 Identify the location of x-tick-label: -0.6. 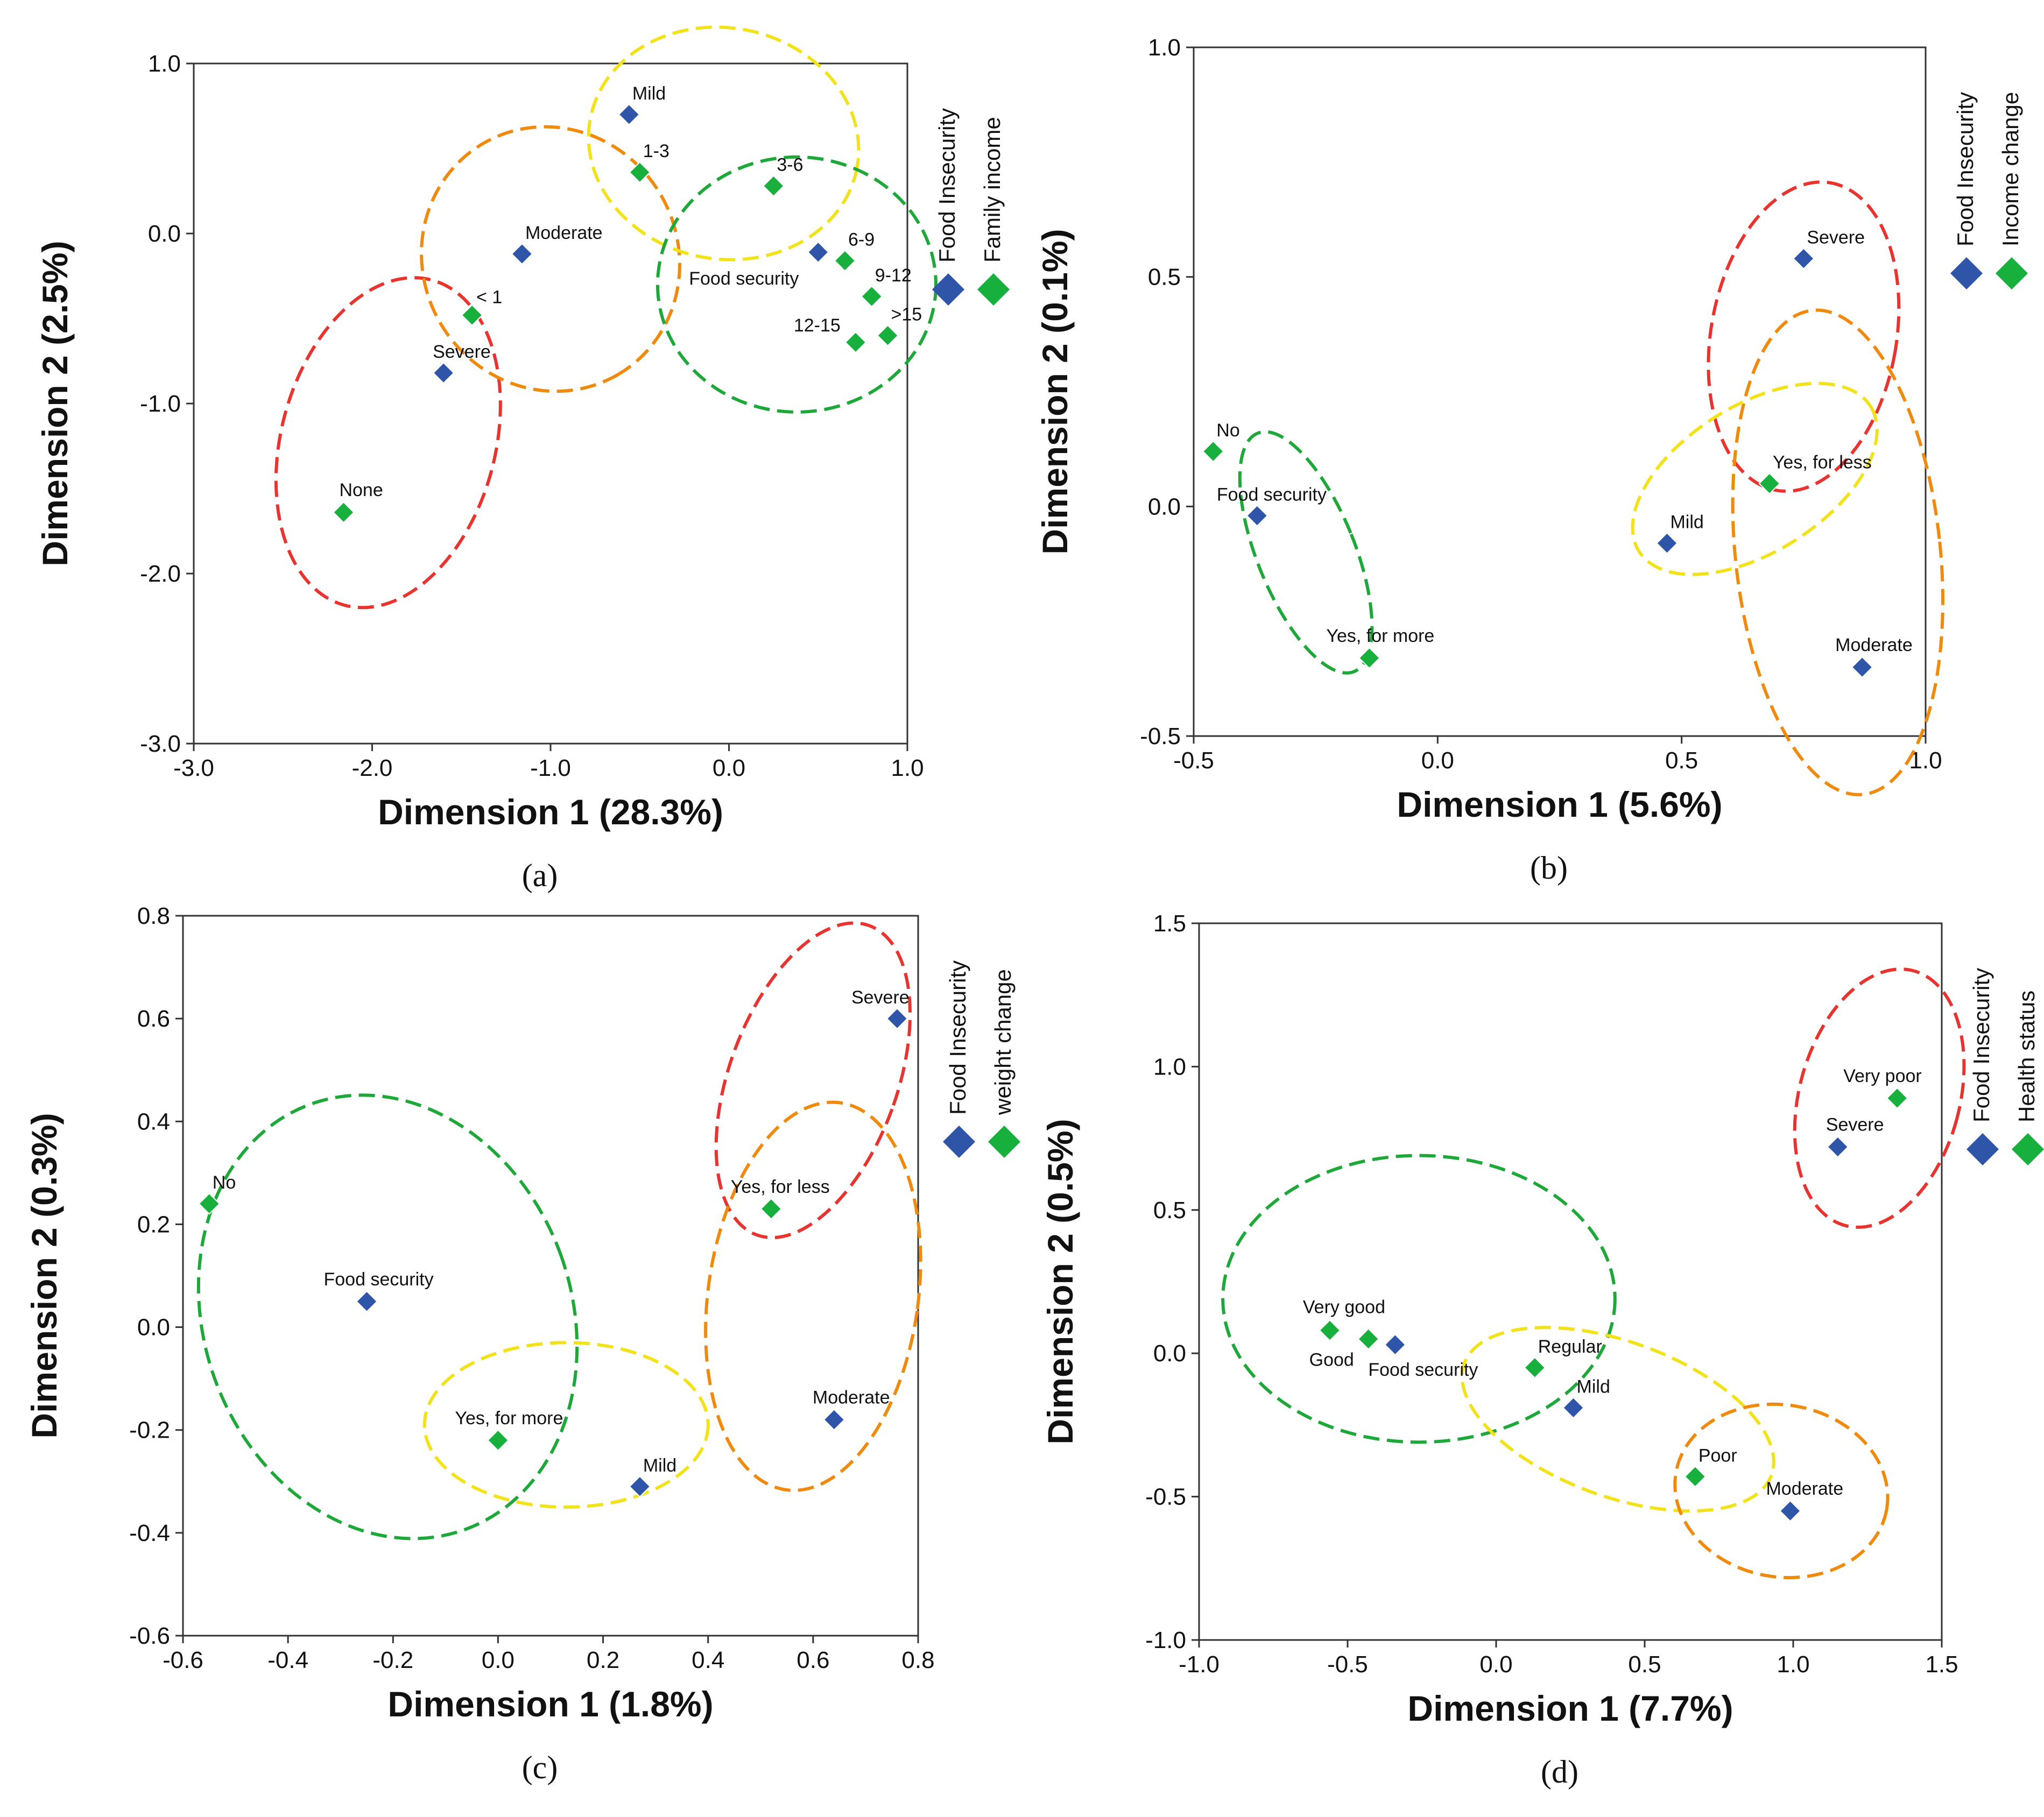
(183, 1660).